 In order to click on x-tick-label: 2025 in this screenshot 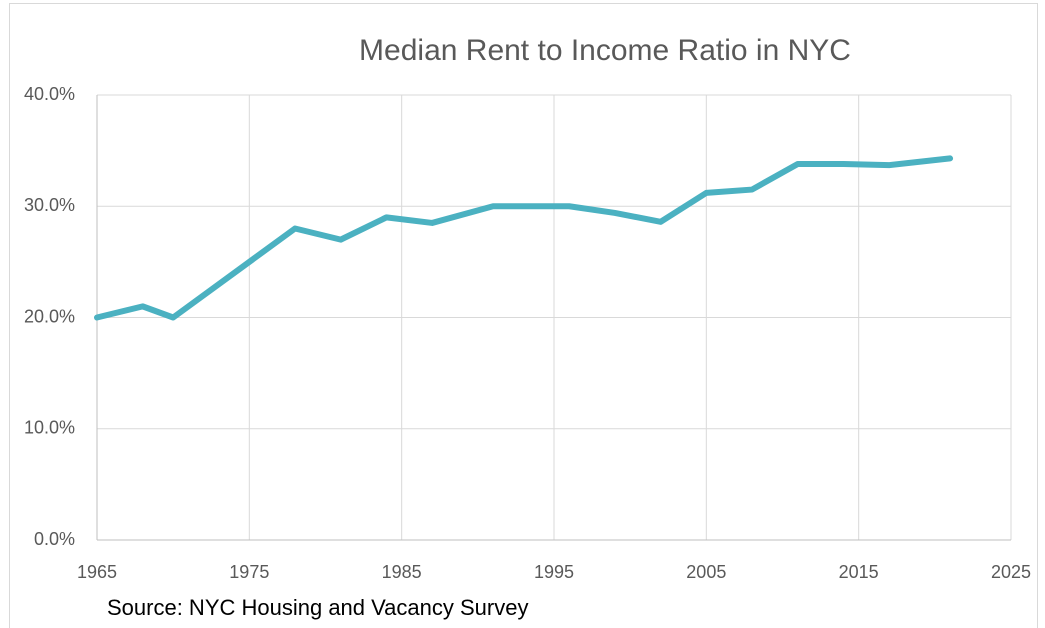, I will do `click(1011, 572)`.